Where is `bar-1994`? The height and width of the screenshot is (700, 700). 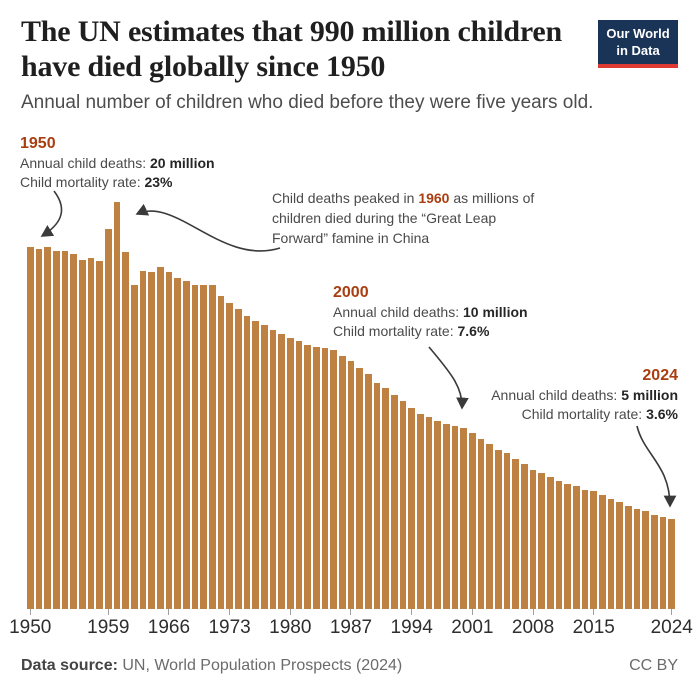
bar-1994 is located at coordinates (411, 508).